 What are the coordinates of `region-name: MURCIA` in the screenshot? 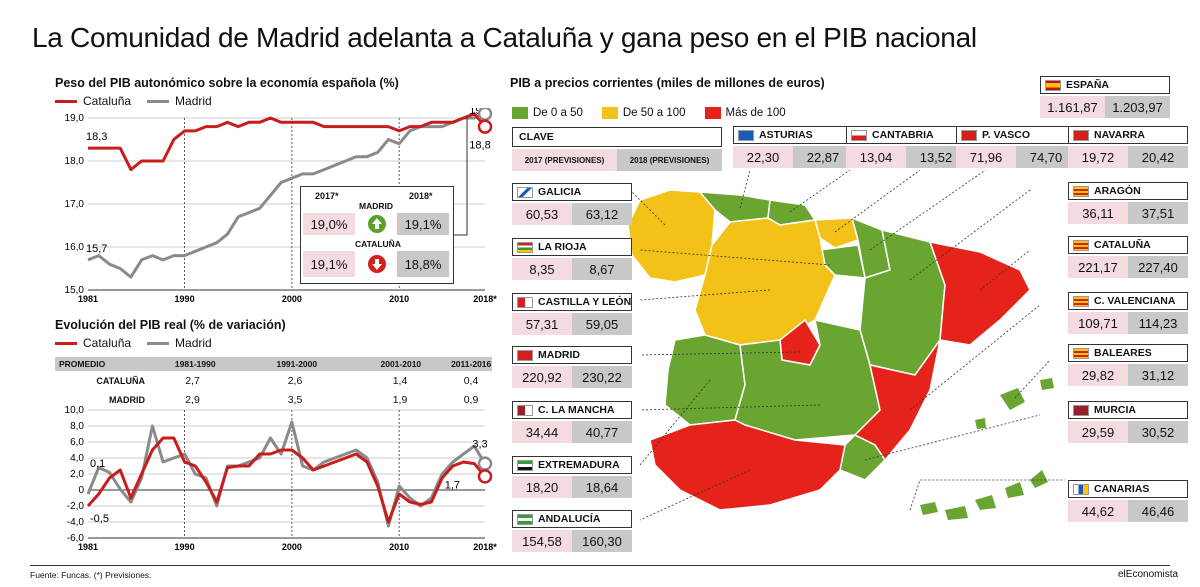 It's located at (1115, 410).